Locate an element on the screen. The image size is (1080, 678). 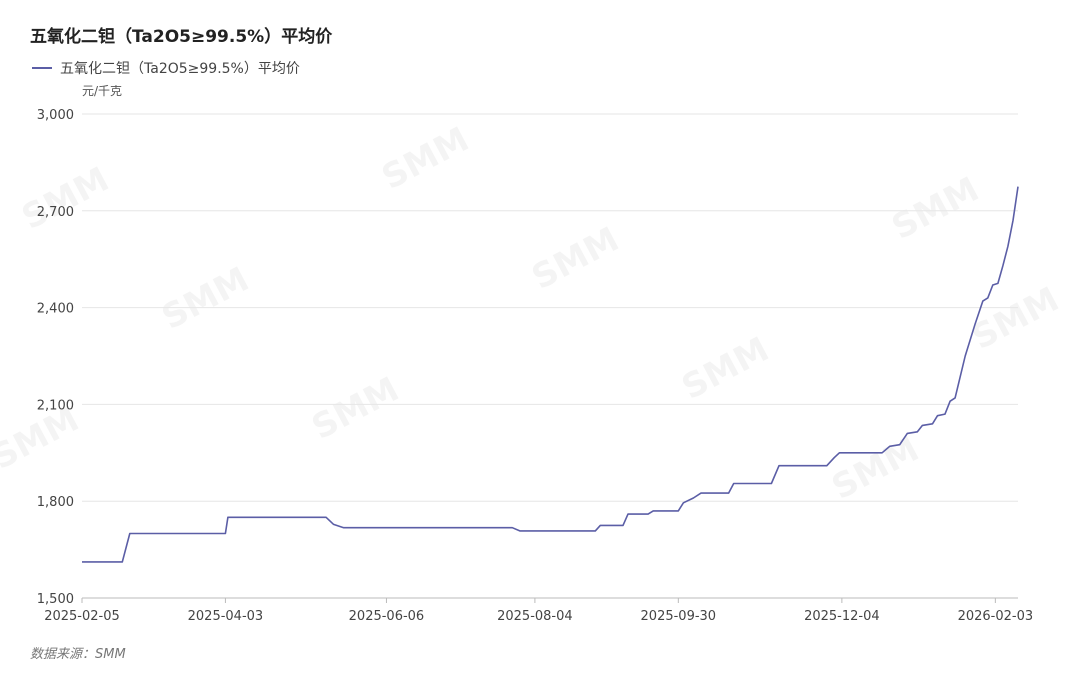
x-tick-label: 2025-09-30 is located at coordinates (679, 616).